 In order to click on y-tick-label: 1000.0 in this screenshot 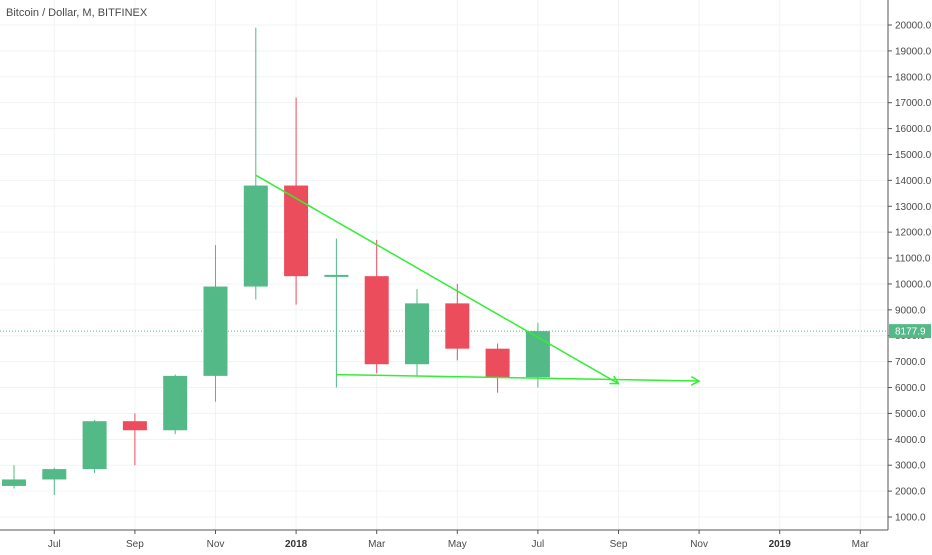, I will do `click(910, 518)`.